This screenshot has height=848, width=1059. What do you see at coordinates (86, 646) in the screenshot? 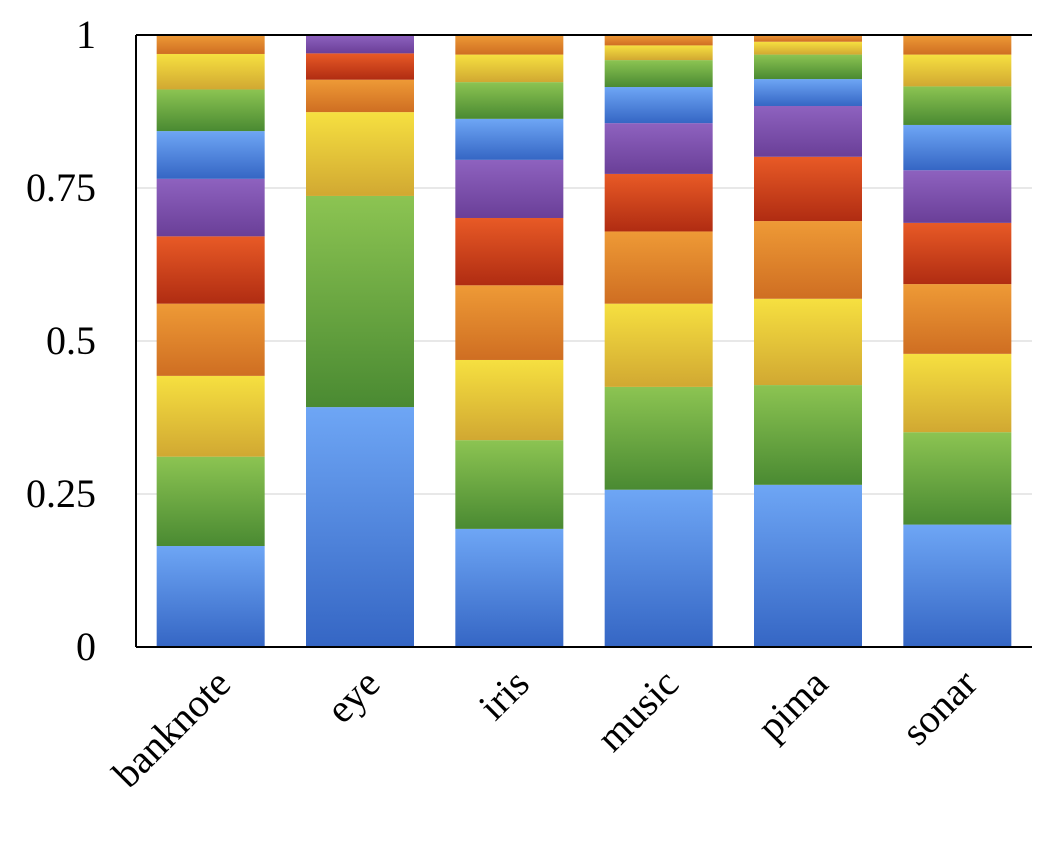
I see `y-tick-label: 0` at bounding box center [86, 646].